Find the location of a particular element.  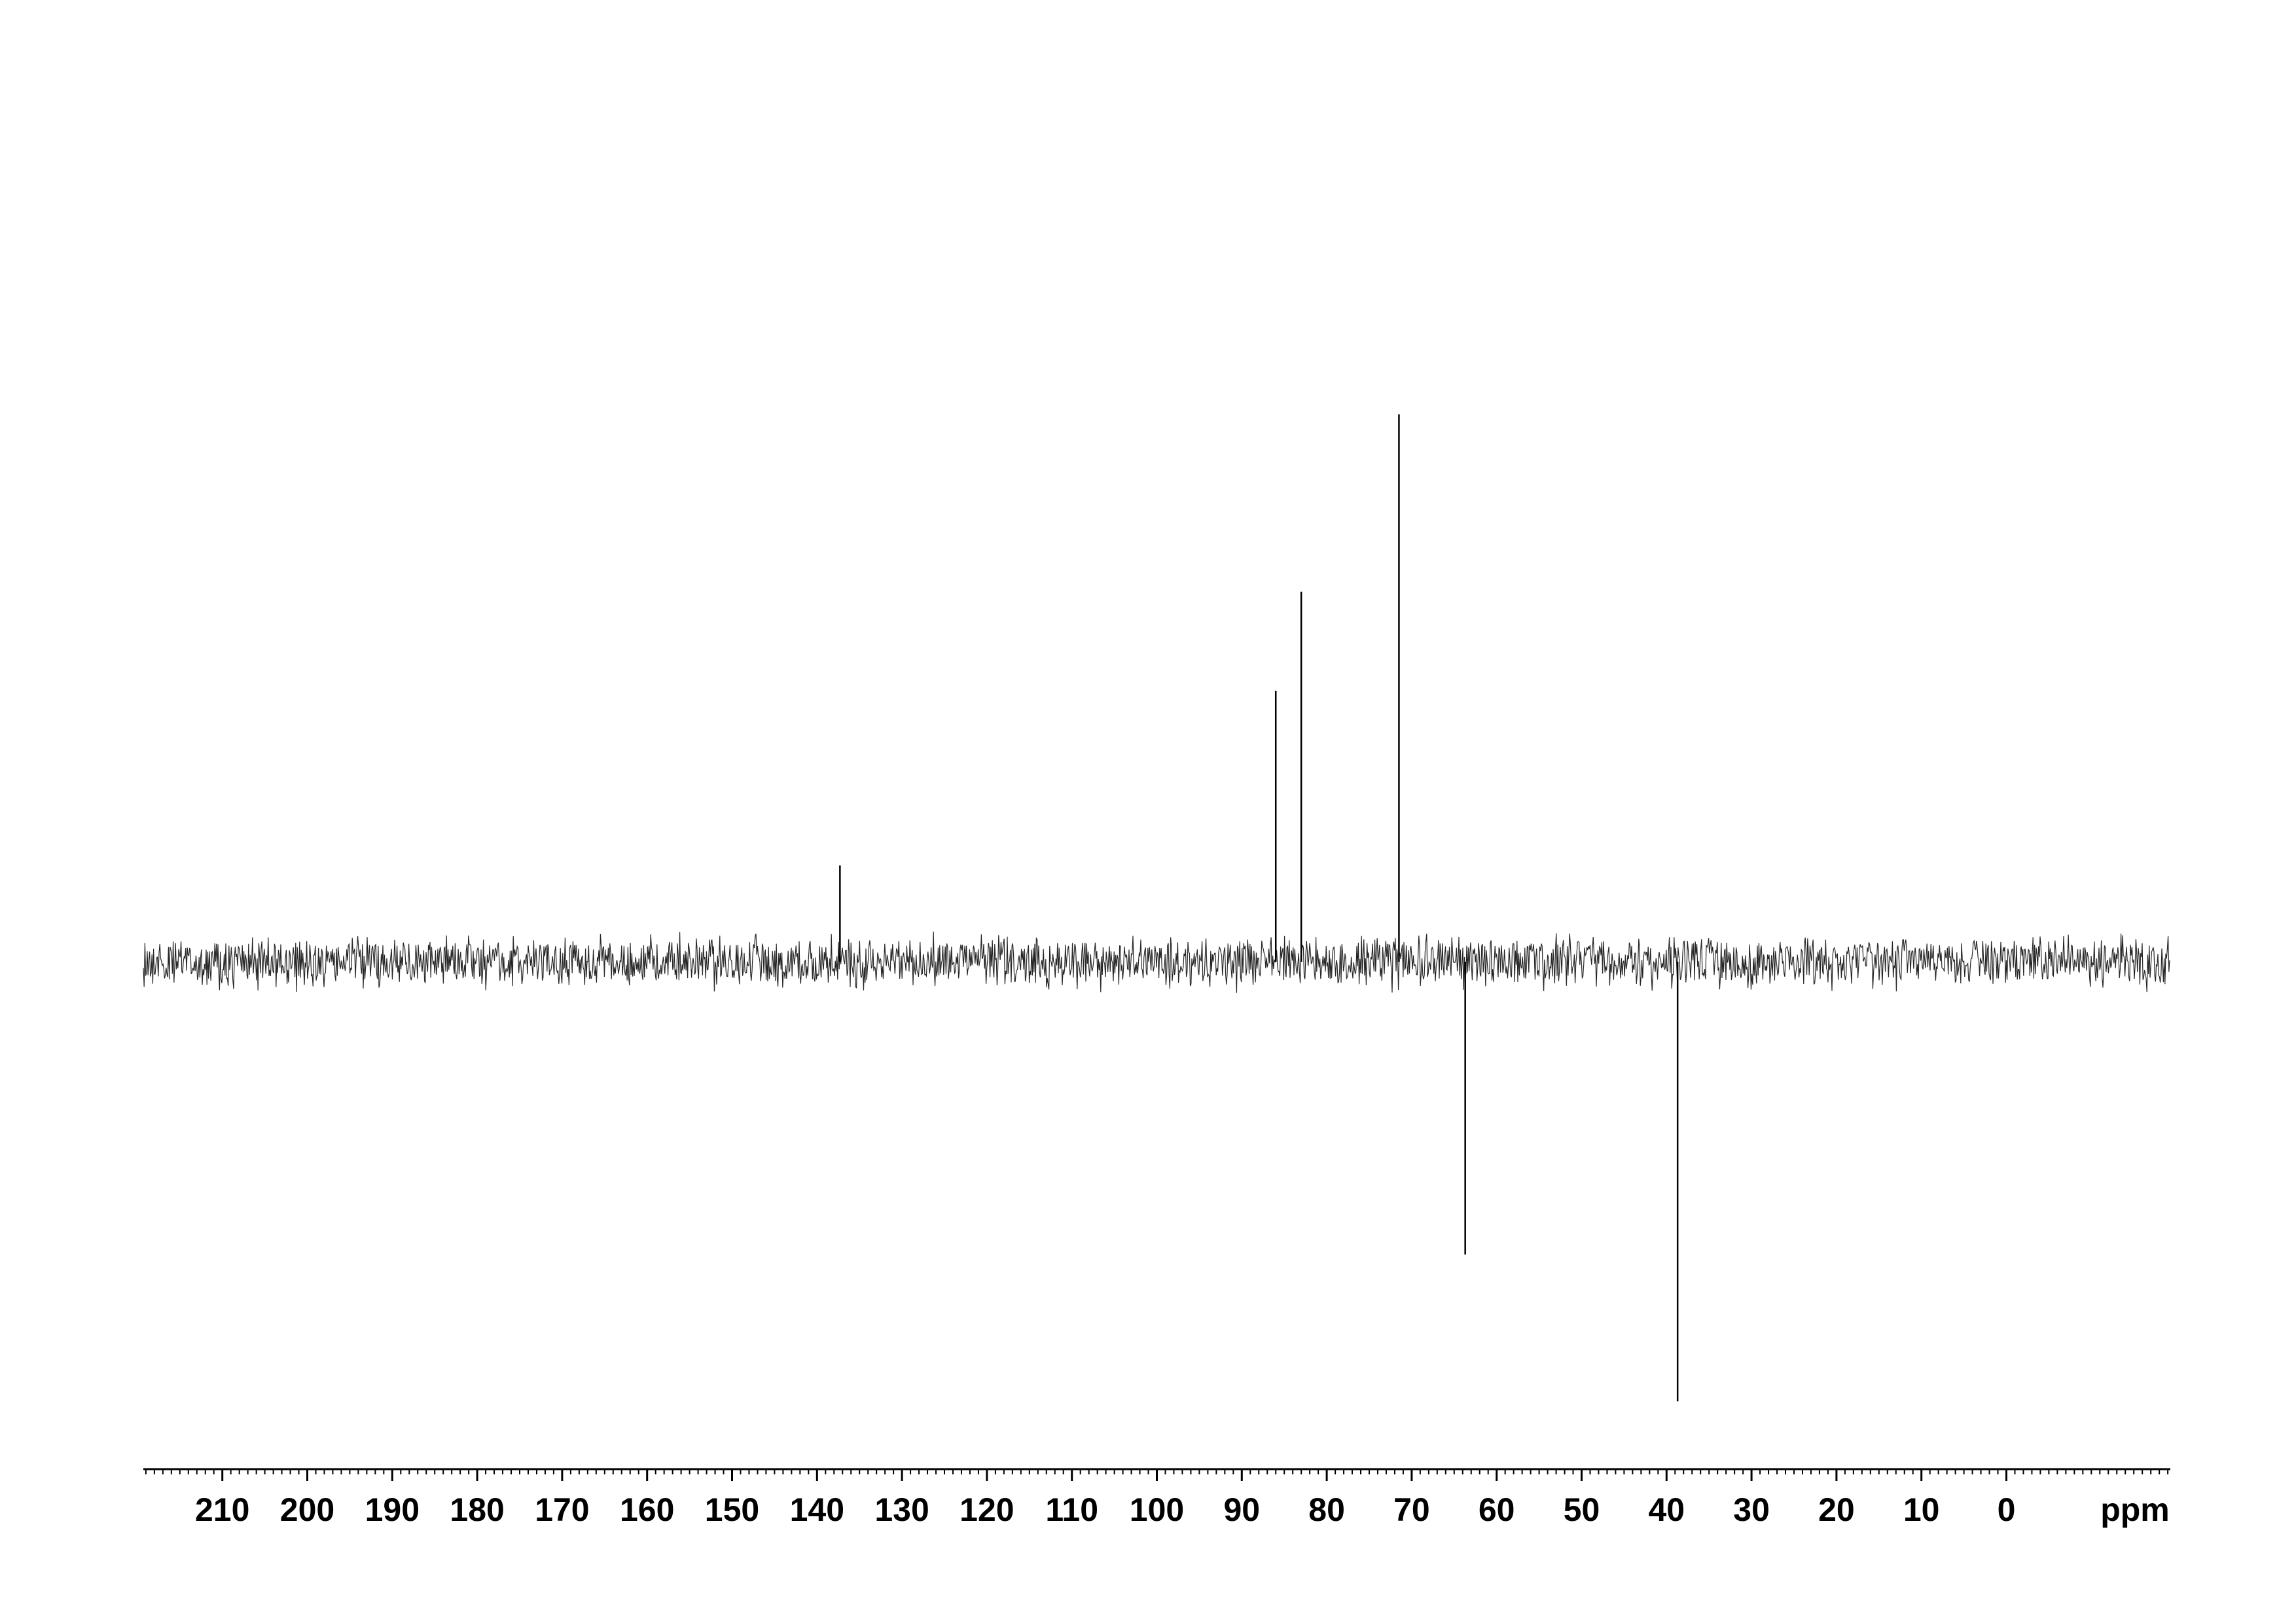

x-tick-label: 210 is located at coordinates (222, 1509).